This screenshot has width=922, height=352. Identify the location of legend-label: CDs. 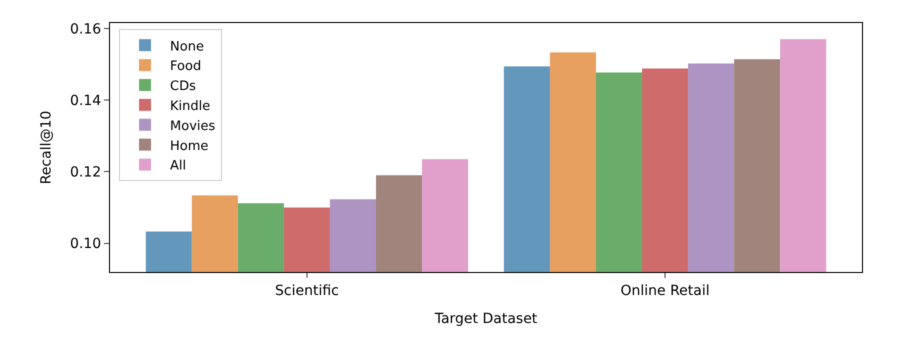
(183, 86).